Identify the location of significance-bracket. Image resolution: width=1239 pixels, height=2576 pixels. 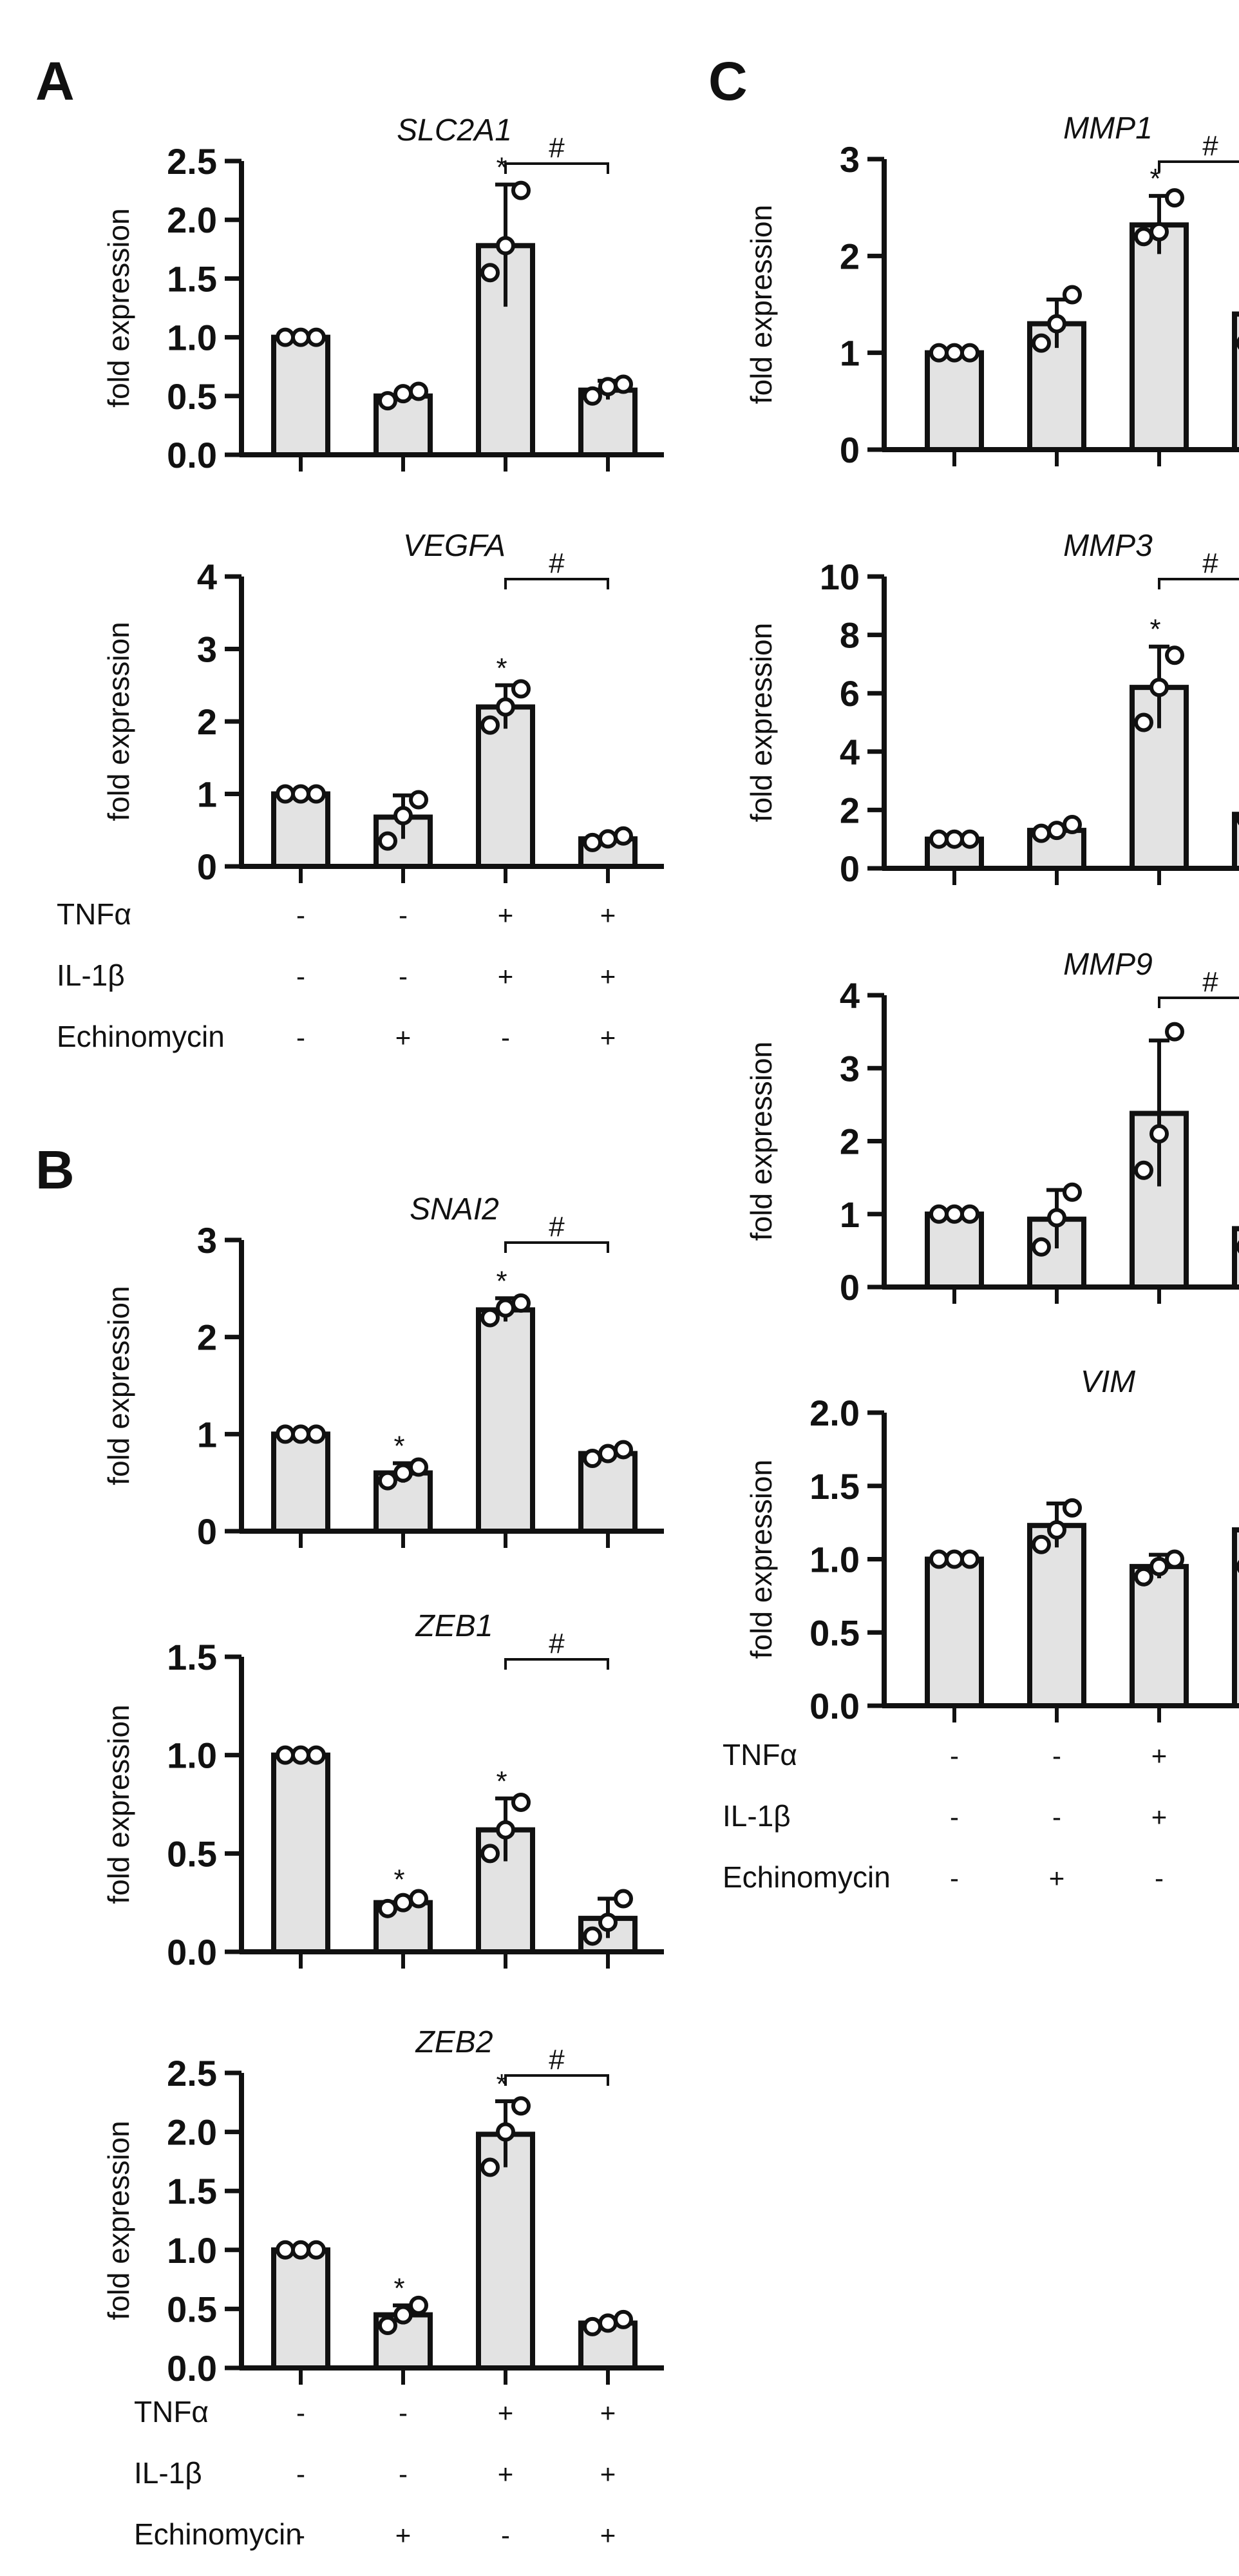
(556, 1247).